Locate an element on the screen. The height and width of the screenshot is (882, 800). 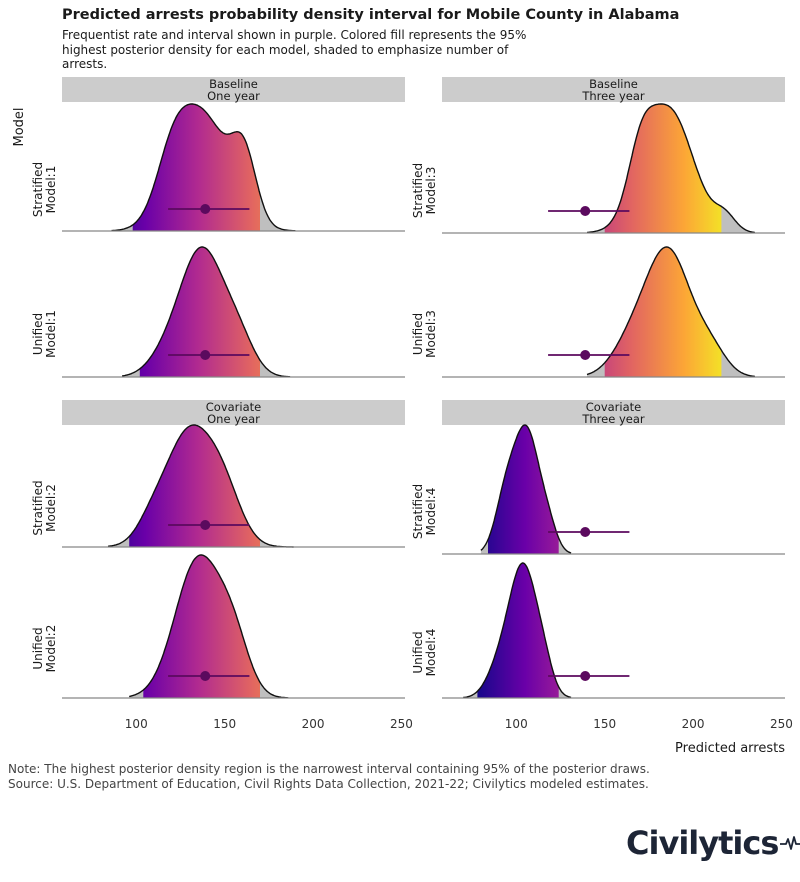
civilytics-logo: Civilytics is located at coordinates (713, 843).